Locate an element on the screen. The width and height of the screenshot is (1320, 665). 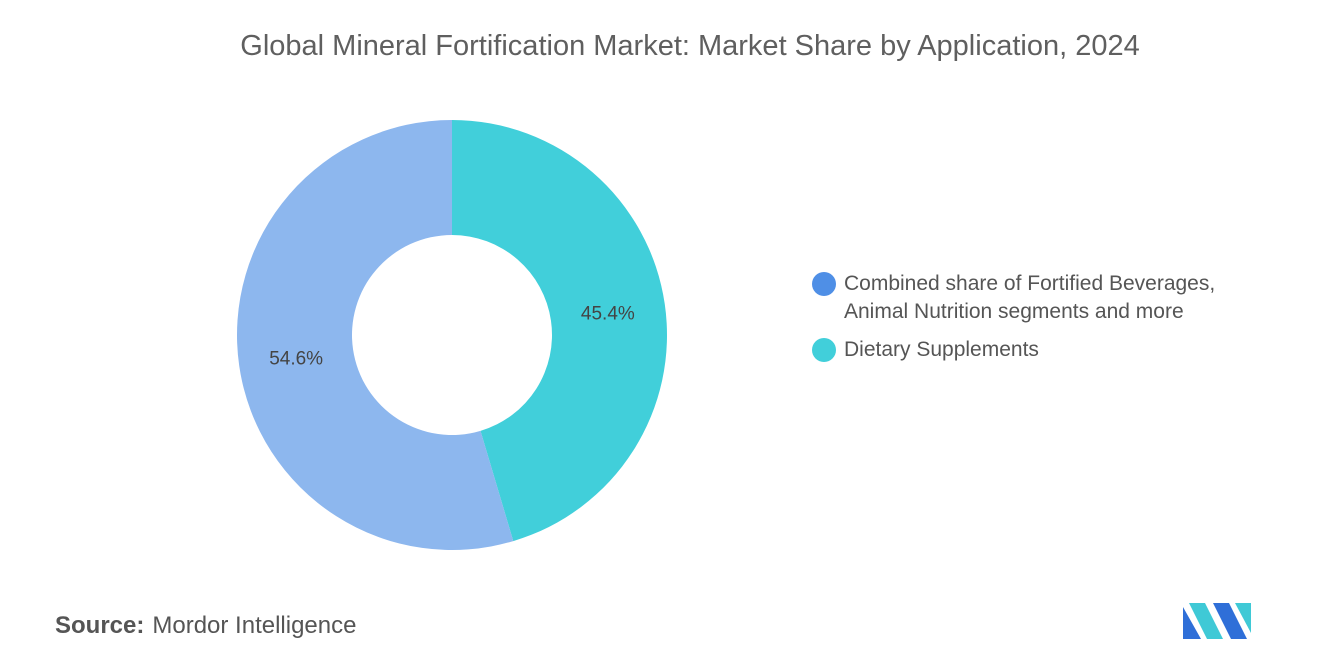
source-label: Source: is located at coordinates (100, 625).